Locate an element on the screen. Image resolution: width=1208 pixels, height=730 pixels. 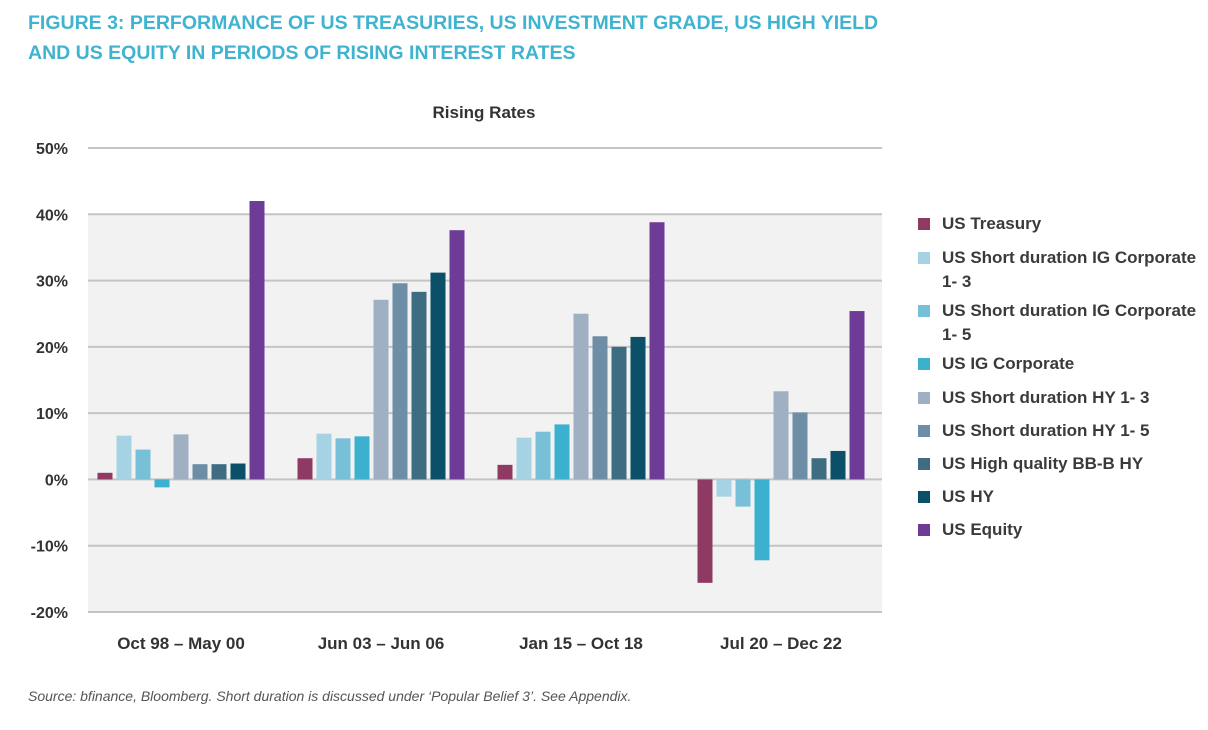
legend-label: US Short duration HY 1- 3 is located at coordinates (1046, 397).